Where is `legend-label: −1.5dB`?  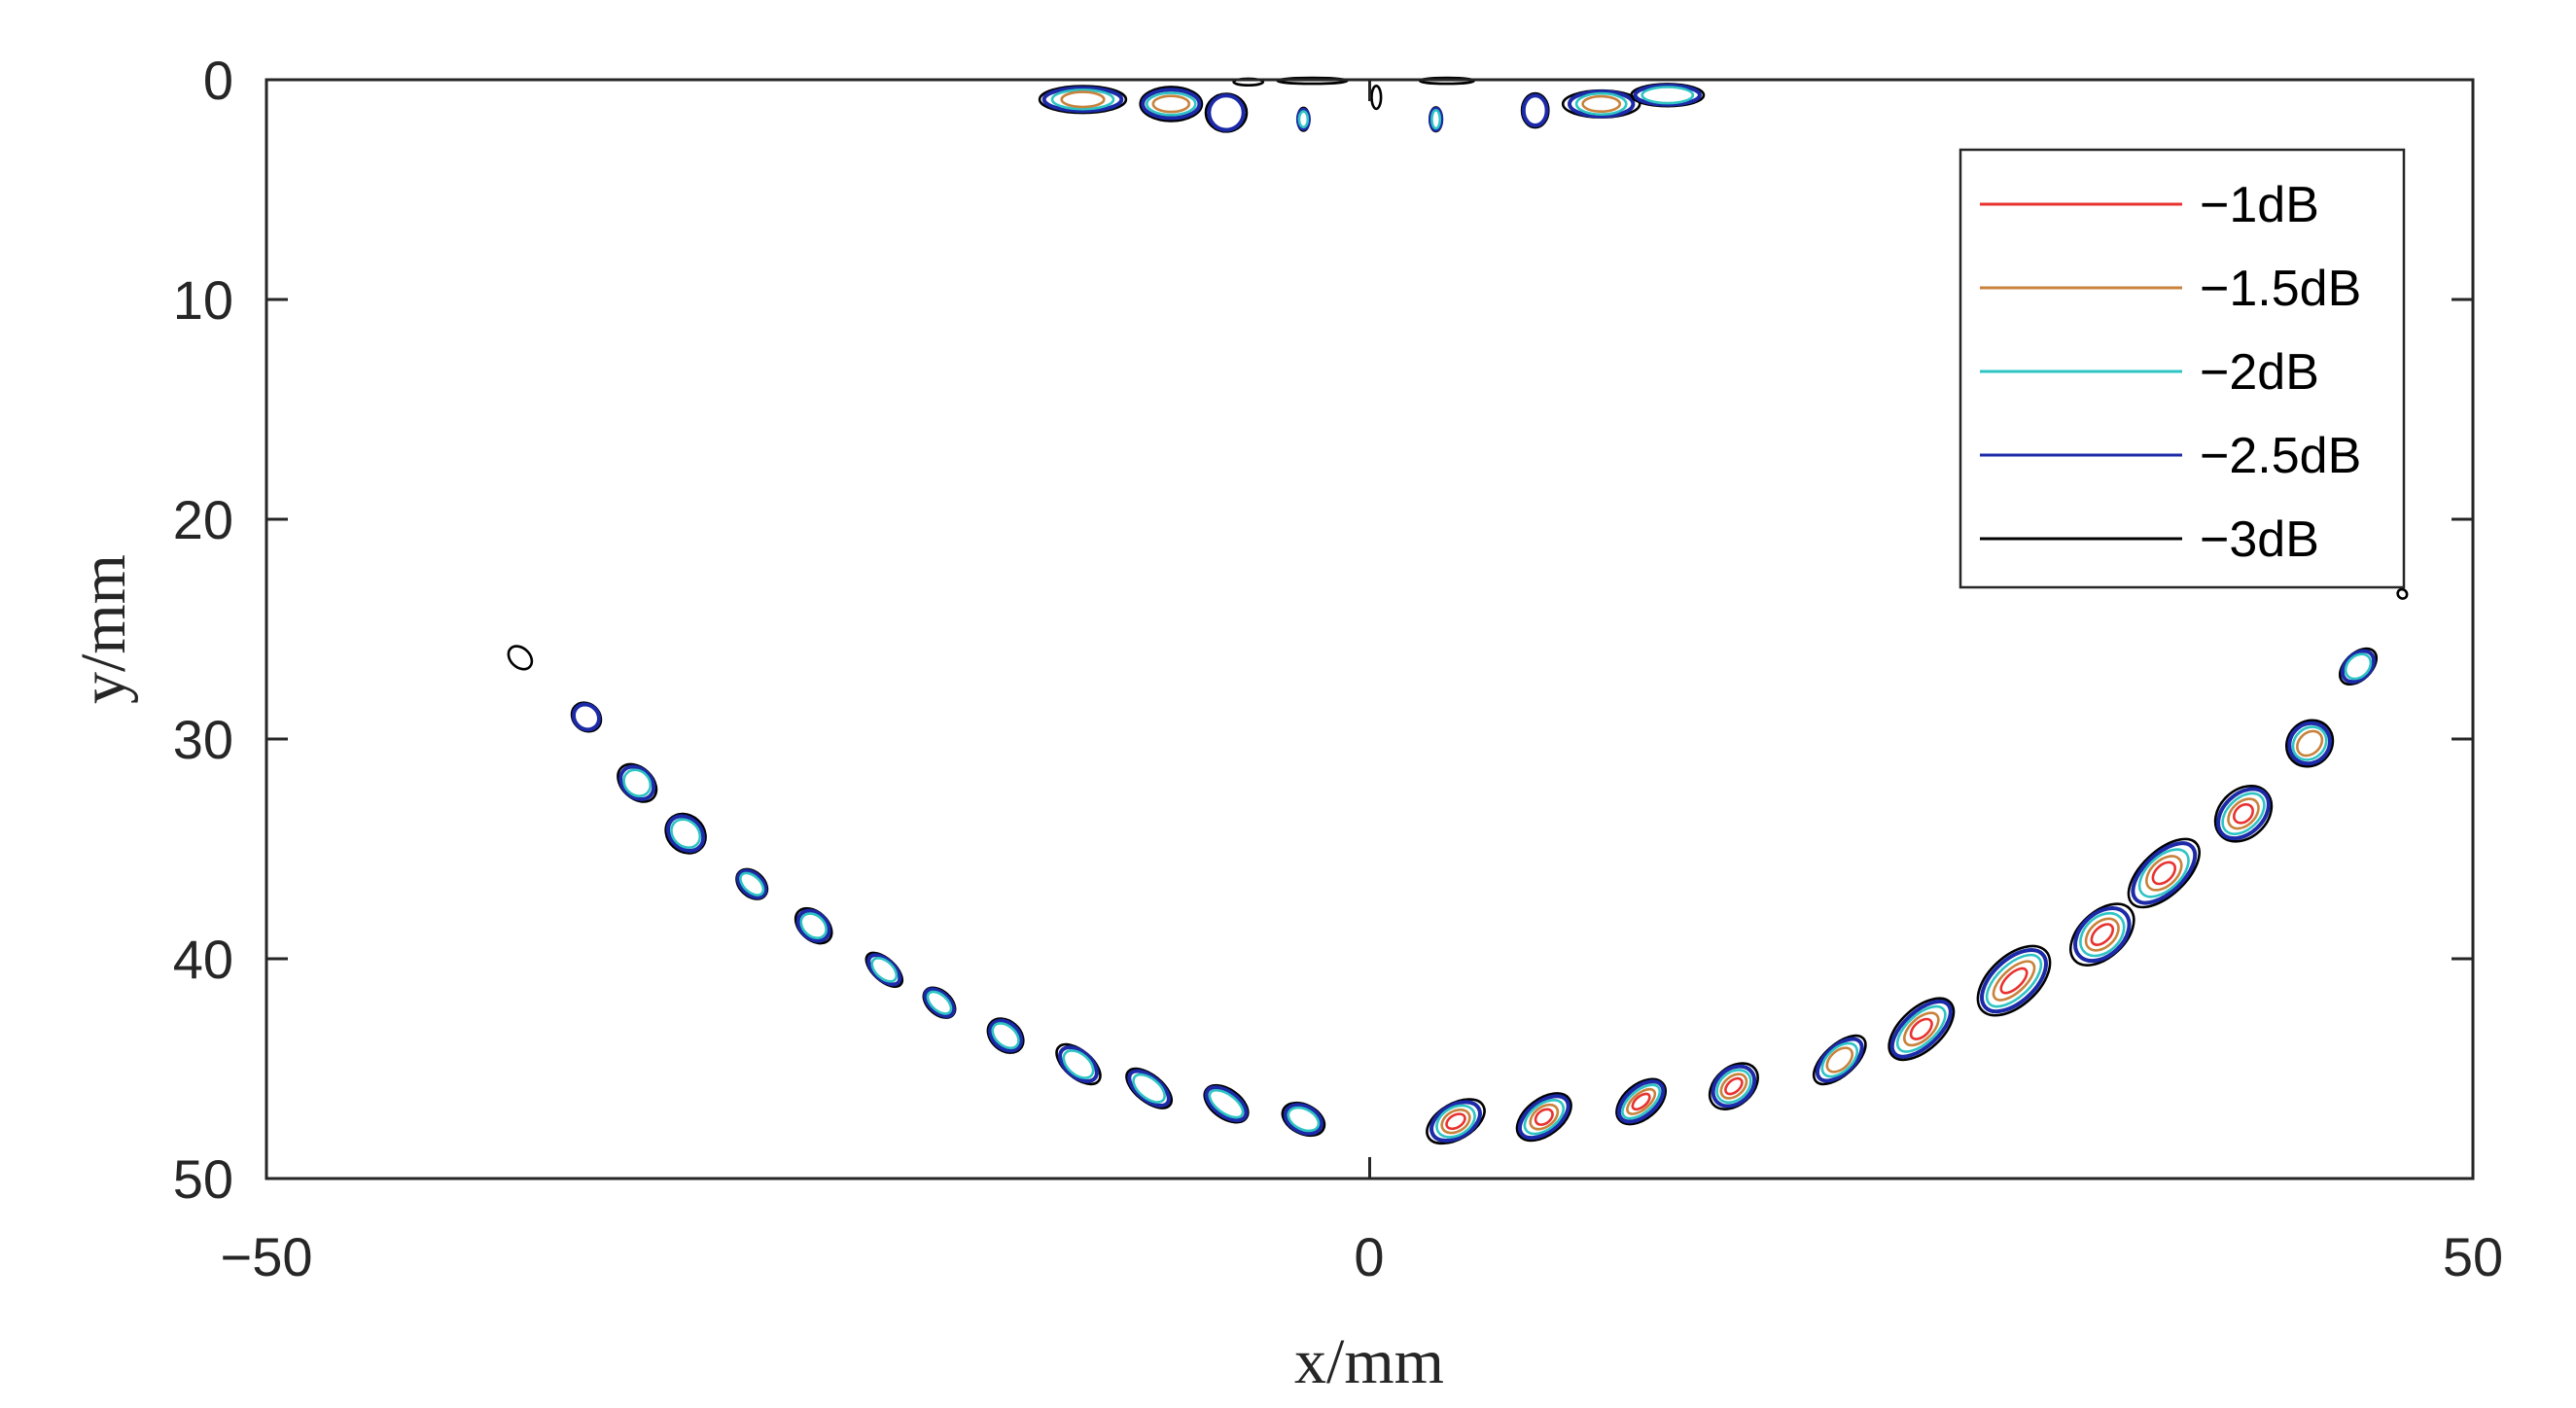
legend-label: −1.5dB is located at coordinates (2281, 289).